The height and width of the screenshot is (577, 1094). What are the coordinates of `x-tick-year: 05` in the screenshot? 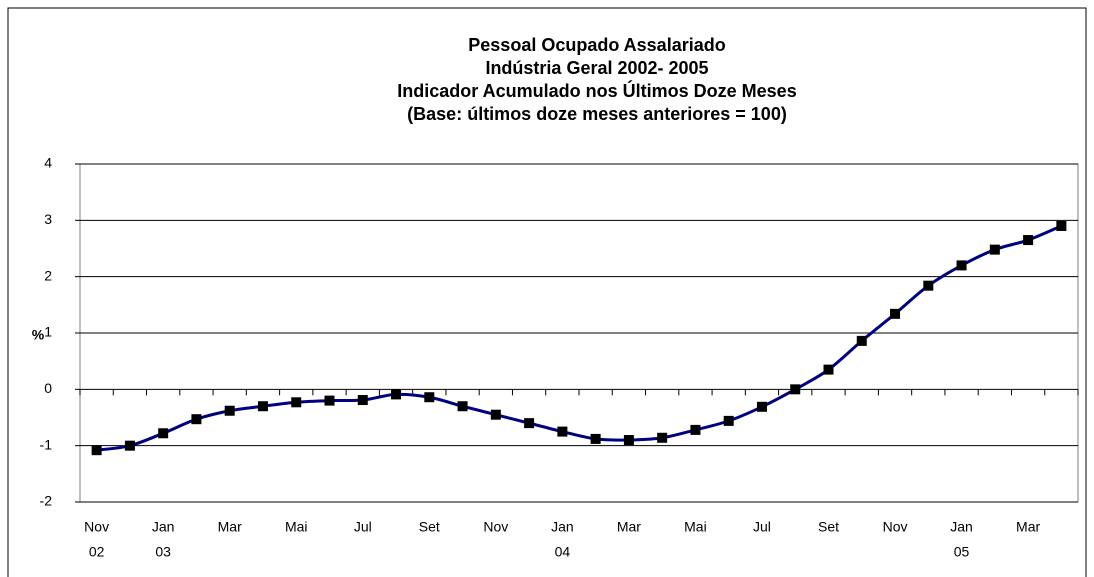 It's located at (962, 552).